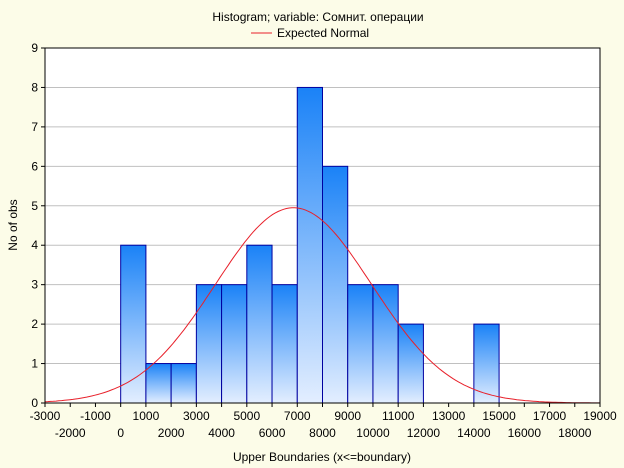 The image size is (624, 468). Describe the element at coordinates (525, 433) in the screenshot. I see `x-tick-label: 16000` at that location.